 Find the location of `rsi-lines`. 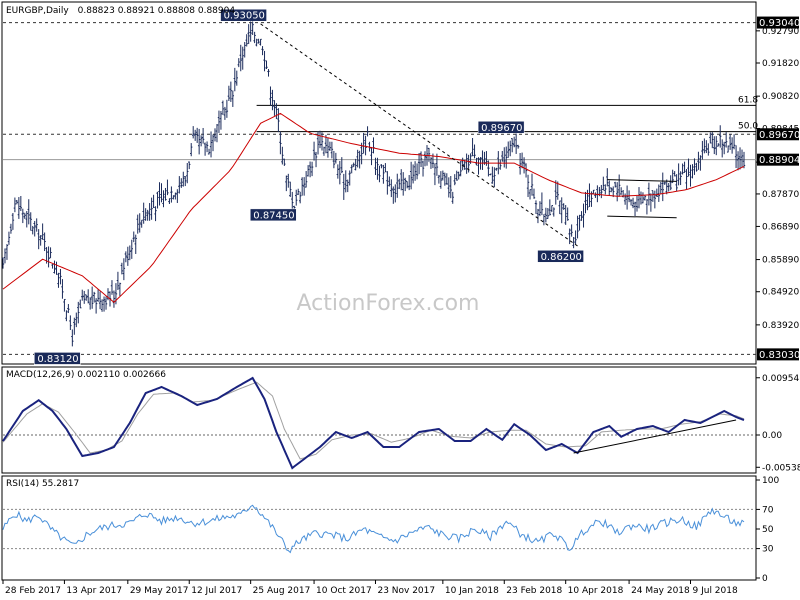

rsi-lines is located at coordinates (379, 529).